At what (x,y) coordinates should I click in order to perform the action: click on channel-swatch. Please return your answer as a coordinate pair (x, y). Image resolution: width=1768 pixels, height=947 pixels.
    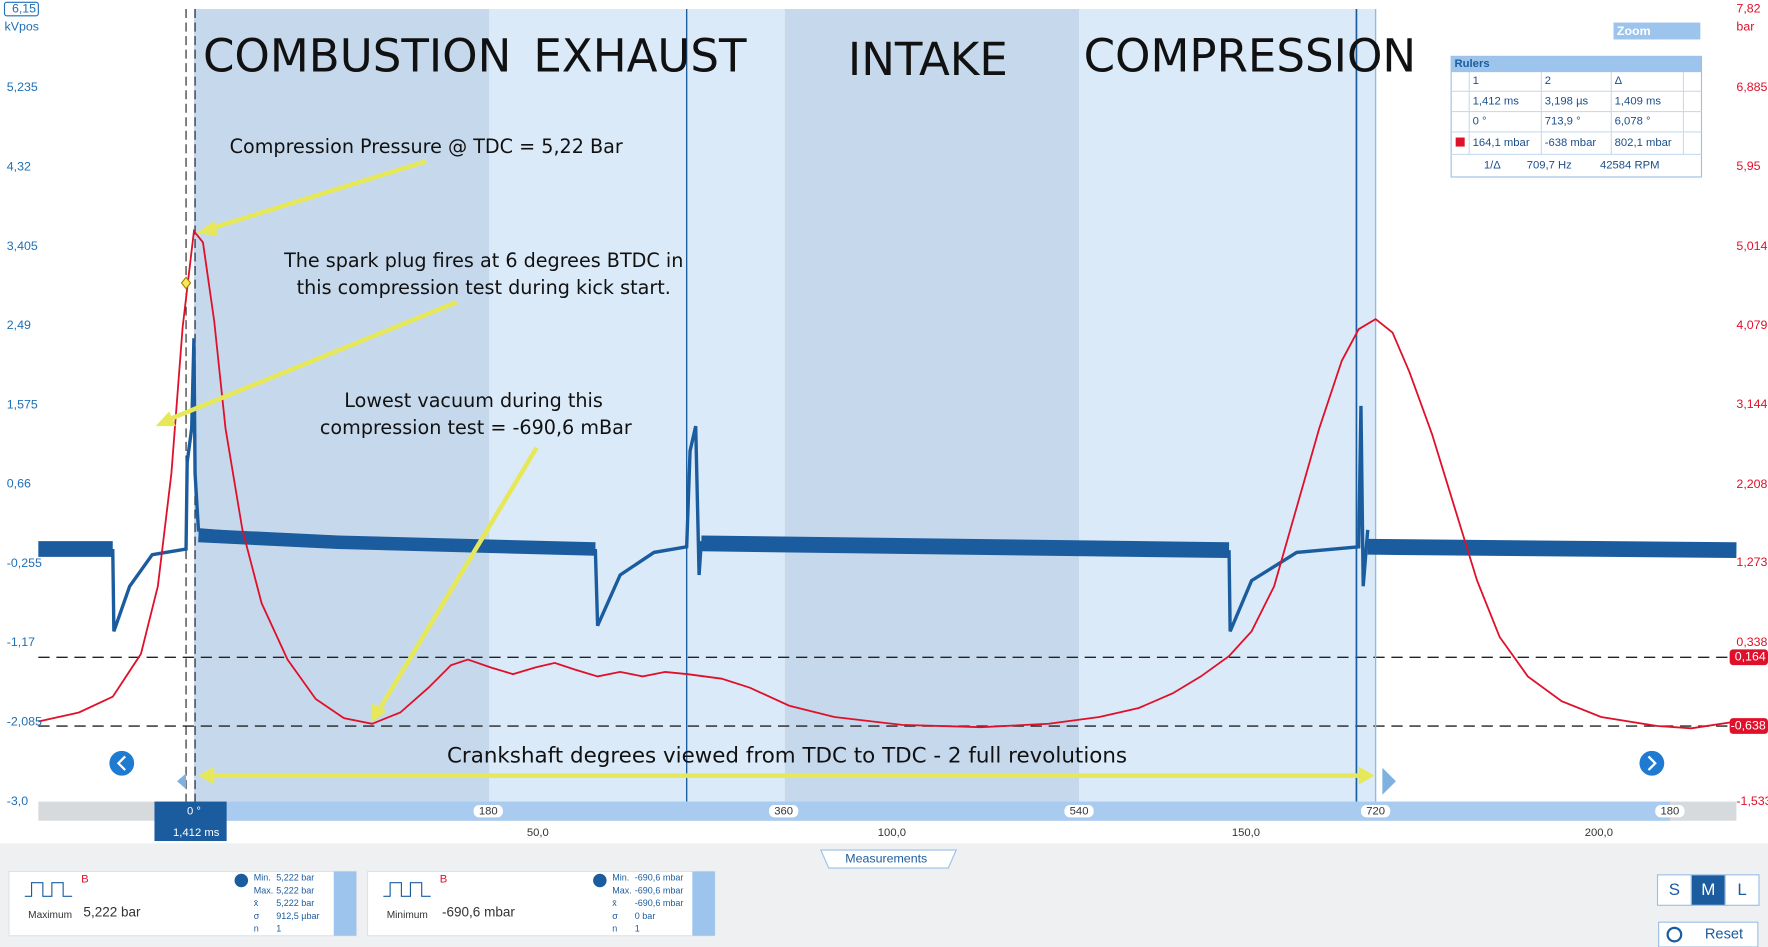
    Looking at the image, I should click on (1460, 142).